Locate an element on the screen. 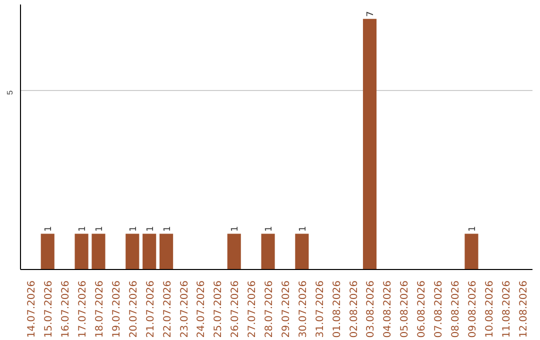 The height and width of the screenshot is (340, 540). data-label: 7 is located at coordinates (371, 14).